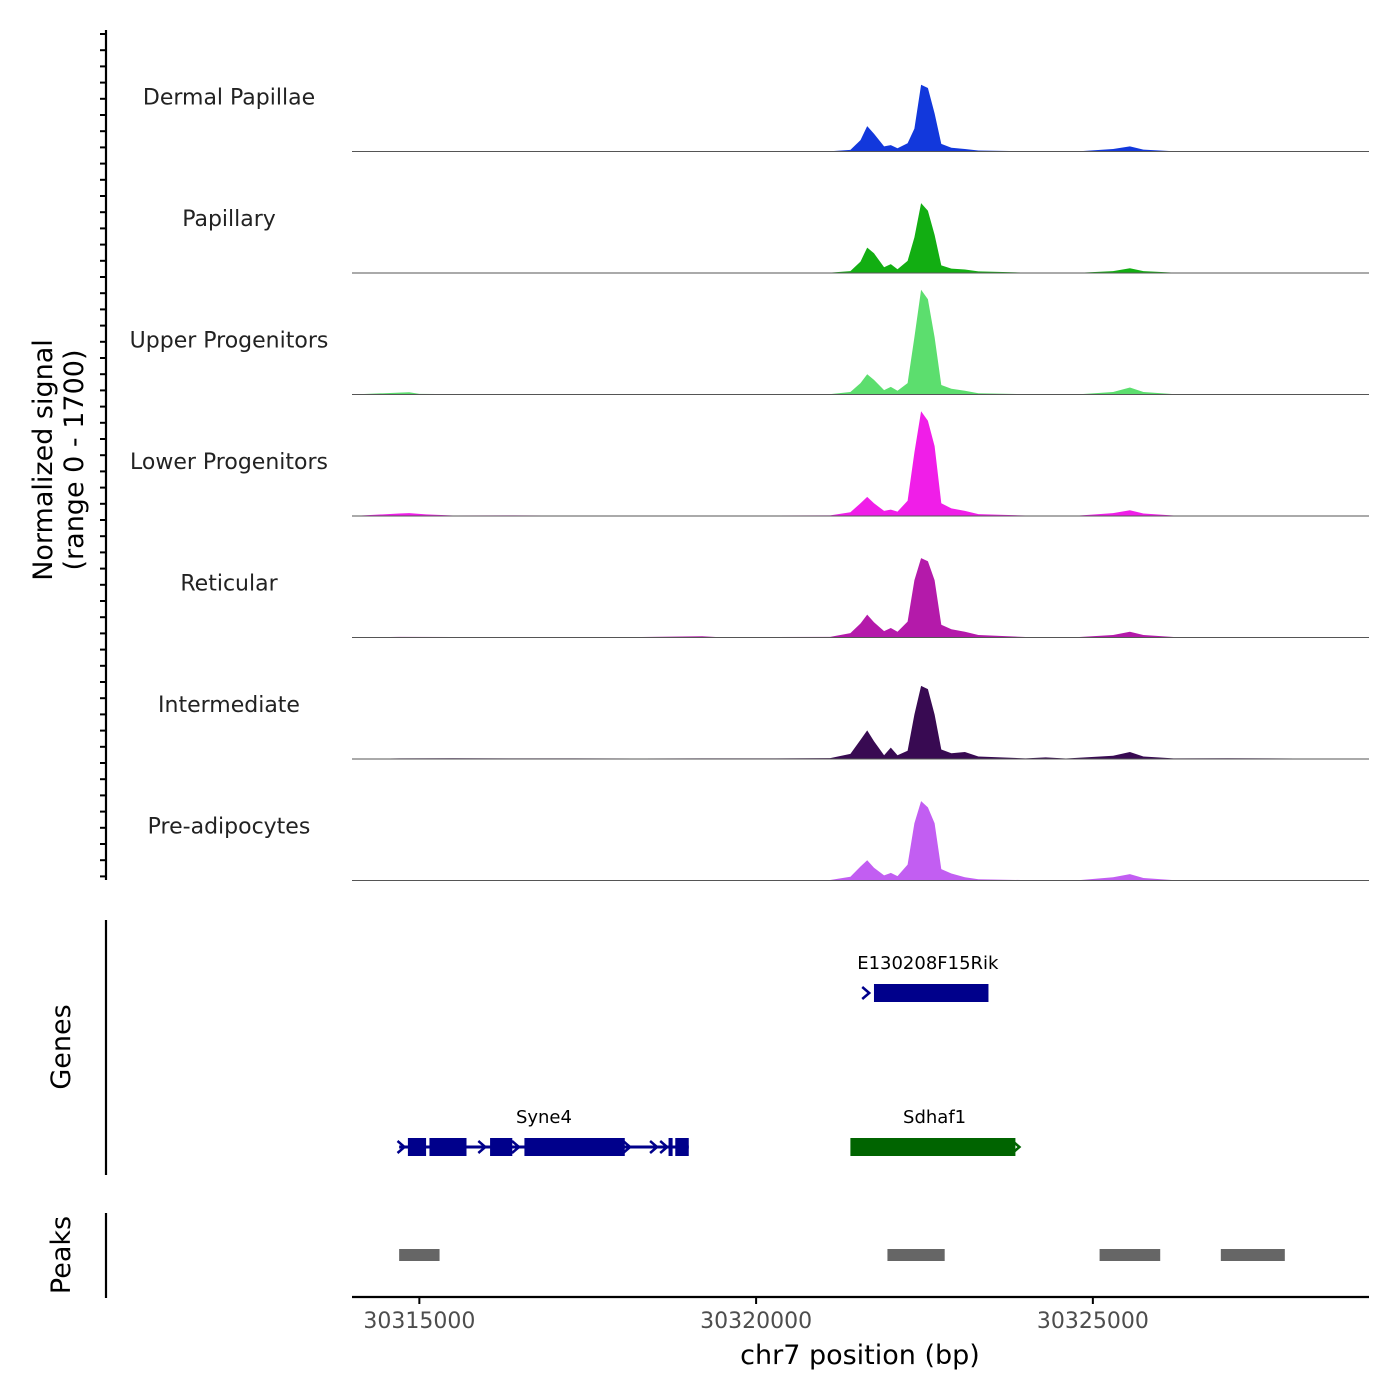 This screenshot has height=1400, width=1400. I want to click on x-axis-label: chr7 position (bp), so click(860, 1355).